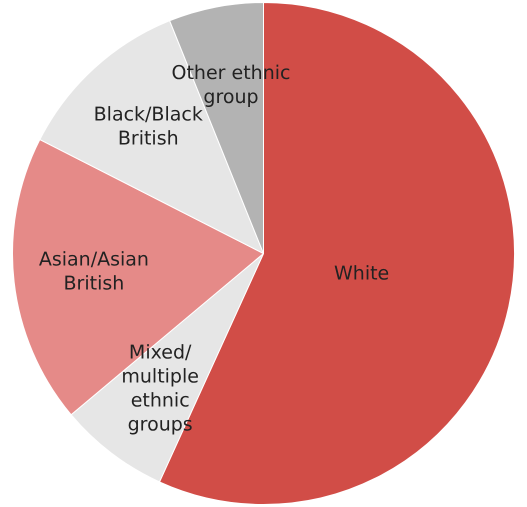 The image size is (527, 507). What do you see at coordinates (362, 273) in the screenshot?
I see `slice-label: White` at bounding box center [362, 273].